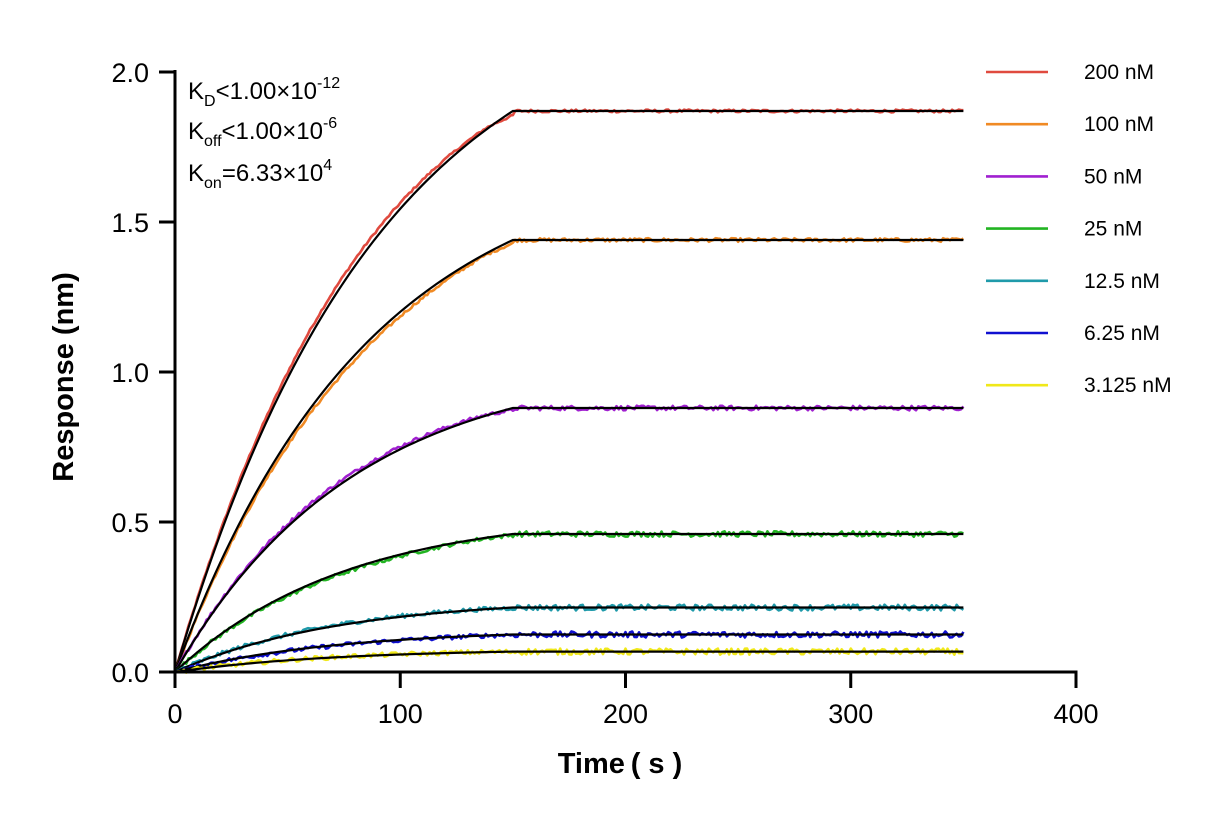 The height and width of the screenshot is (825, 1231). Describe the element at coordinates (620, 764) in the screenshot. I see `x-axis-title: Time ( s )` at that location.